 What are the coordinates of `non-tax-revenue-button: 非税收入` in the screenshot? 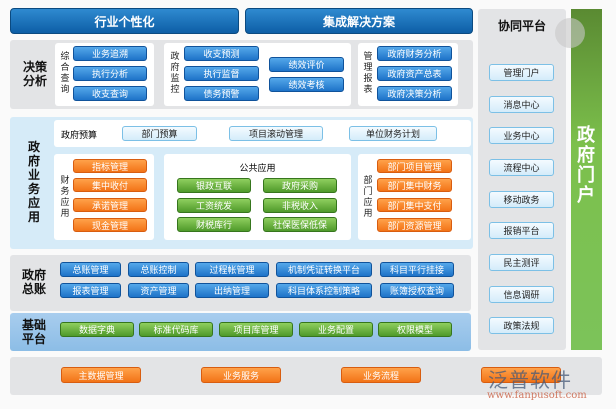 It's located at (300, 205).